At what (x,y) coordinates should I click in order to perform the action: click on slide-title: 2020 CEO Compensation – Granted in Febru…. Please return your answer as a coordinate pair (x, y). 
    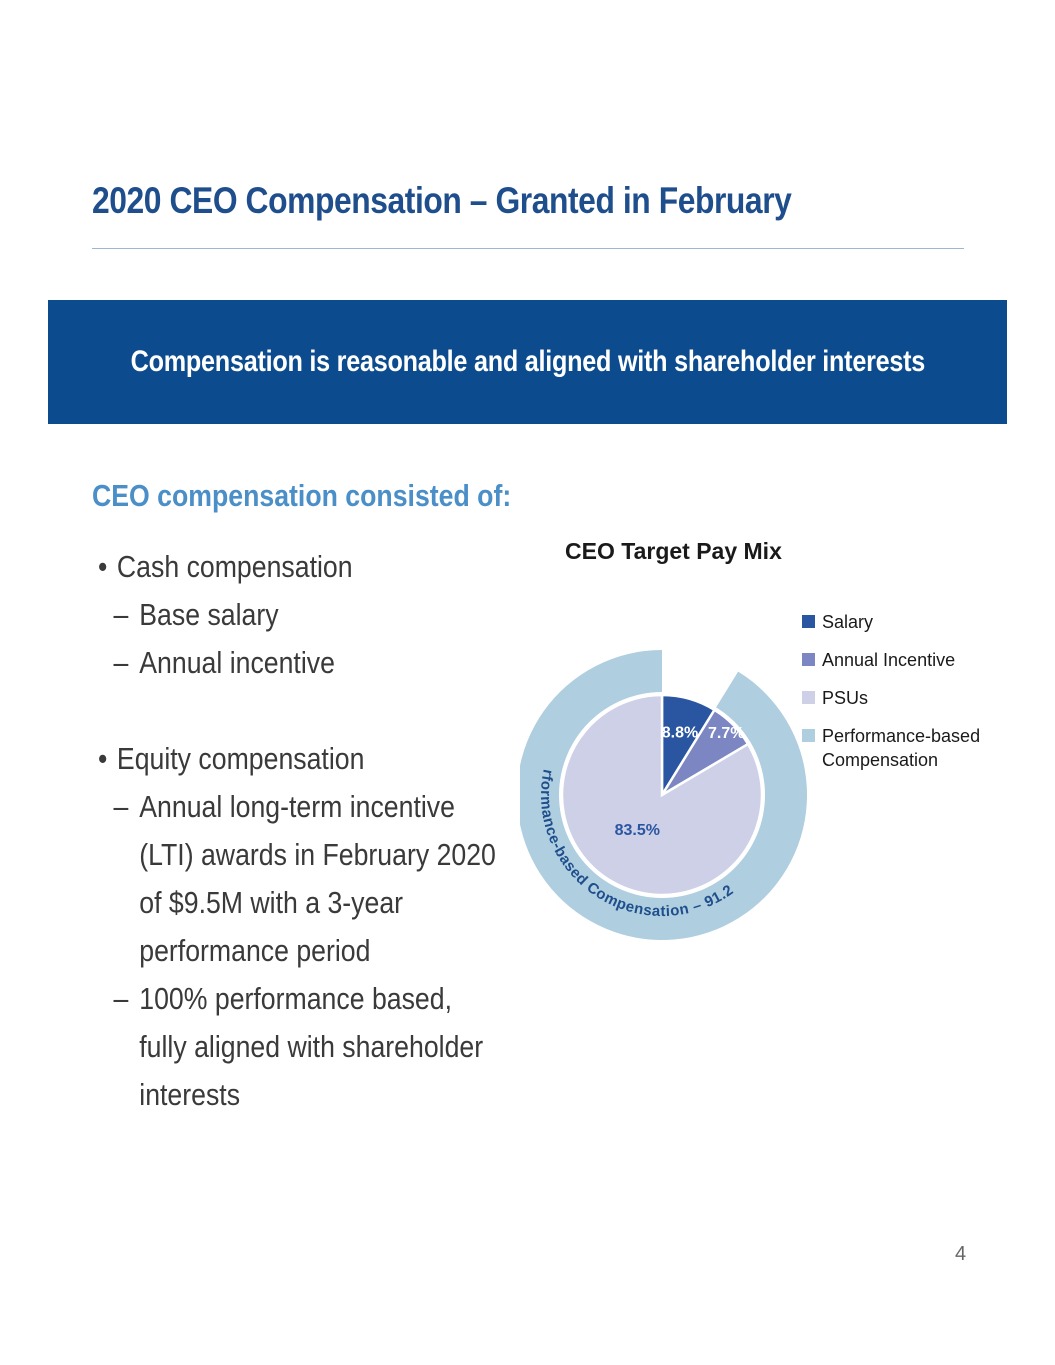
    Looking at the image, I should click on (442, 200).